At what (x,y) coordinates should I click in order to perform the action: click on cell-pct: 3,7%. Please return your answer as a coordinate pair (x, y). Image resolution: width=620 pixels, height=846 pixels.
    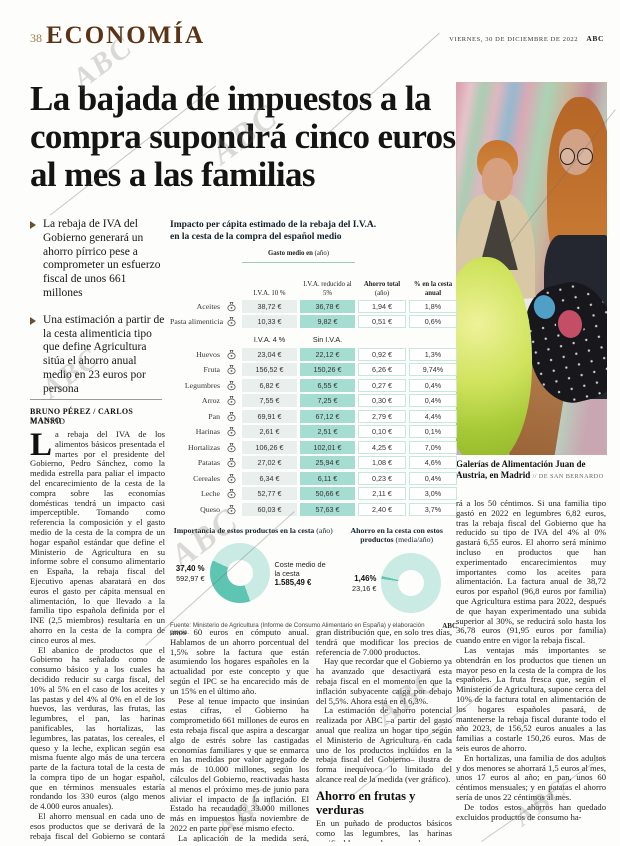
    Looking at the image, I should click on (433, 509).